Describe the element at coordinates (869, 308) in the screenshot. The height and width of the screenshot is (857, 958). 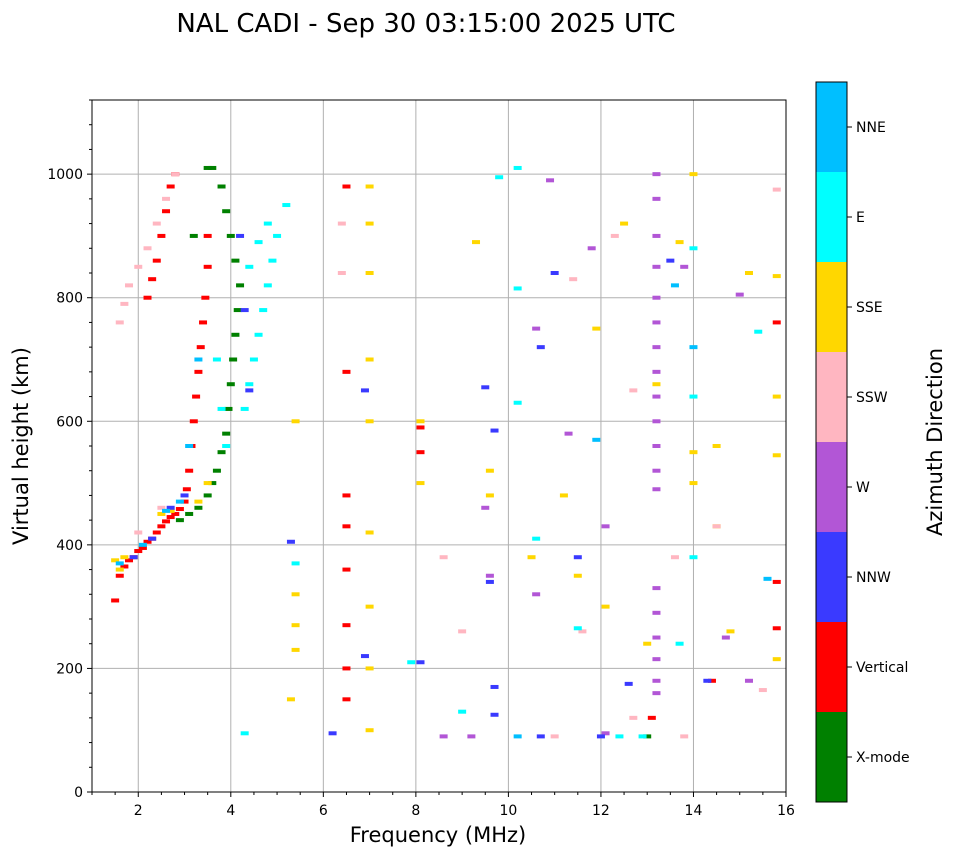
I see `colorbar-tick-label: SSE` at that location.